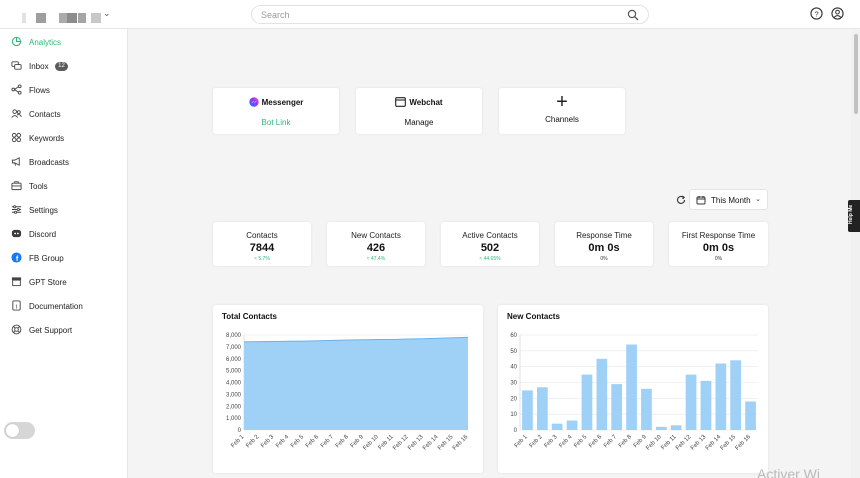 Image resolution: width=860 pixels, height=478 pixels. I want to click on inbox-count-badge: 12, so click(61, 66).